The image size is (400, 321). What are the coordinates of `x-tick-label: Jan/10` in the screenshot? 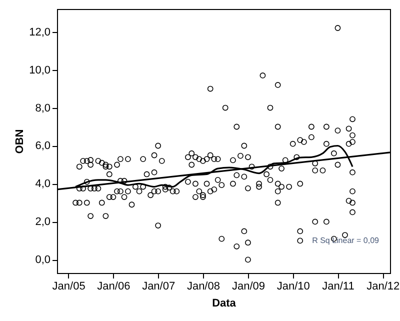 It's located at (293, 286).